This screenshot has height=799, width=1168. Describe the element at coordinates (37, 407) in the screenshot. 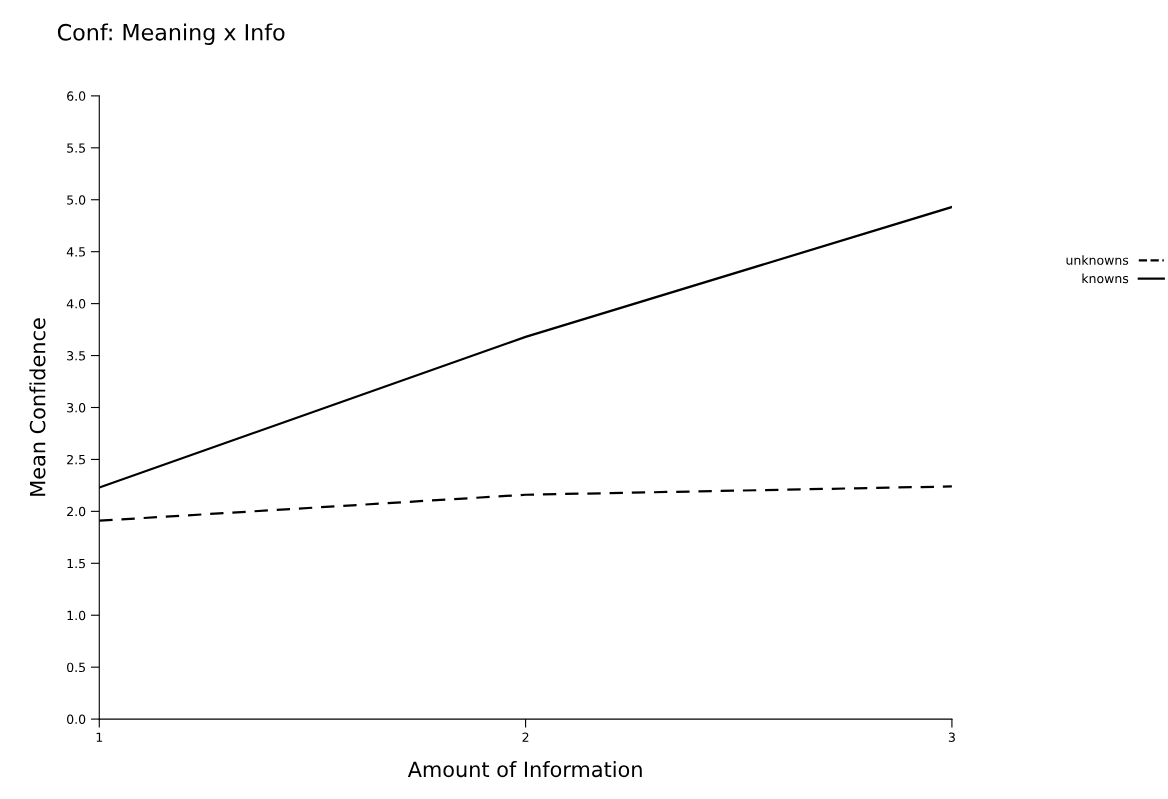

I see `y-axis-title: Mean Confidence` at that location.